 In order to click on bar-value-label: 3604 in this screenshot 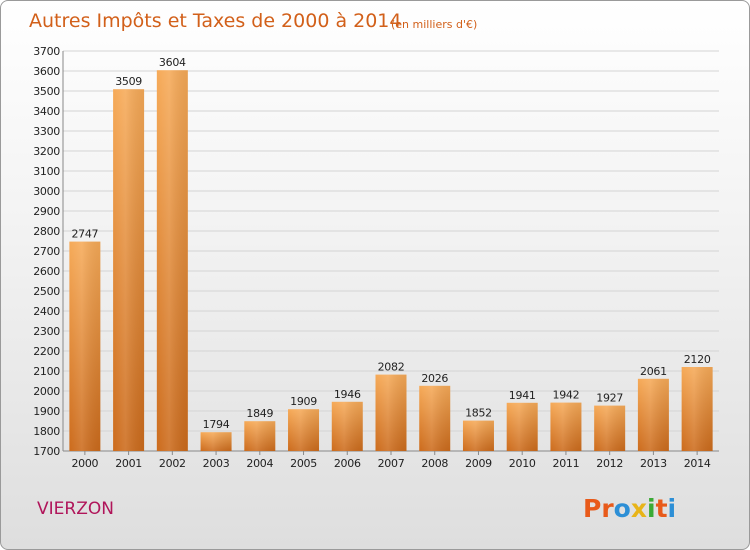, I will do `click(172, 62)`.